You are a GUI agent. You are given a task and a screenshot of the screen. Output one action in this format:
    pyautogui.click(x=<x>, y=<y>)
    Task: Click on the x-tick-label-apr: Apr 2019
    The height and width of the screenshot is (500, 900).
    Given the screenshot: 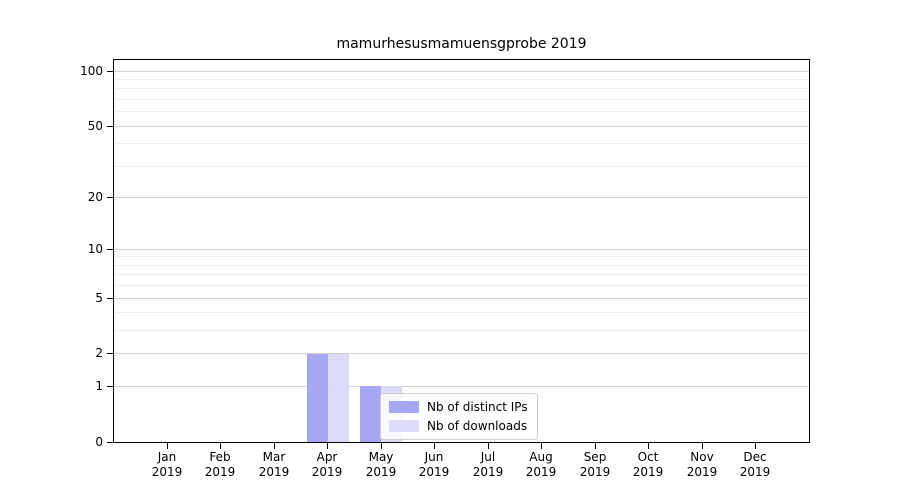 What is the action you would take?
    pyautogui.click(x=327, y=464)
    